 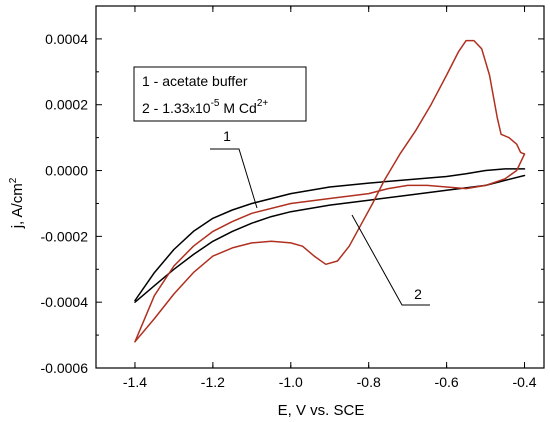 What do you see at coordinates (192, 110) in the screenshot?
I see `legend-entry-2-mult: x` at bounding box center [192, 110].